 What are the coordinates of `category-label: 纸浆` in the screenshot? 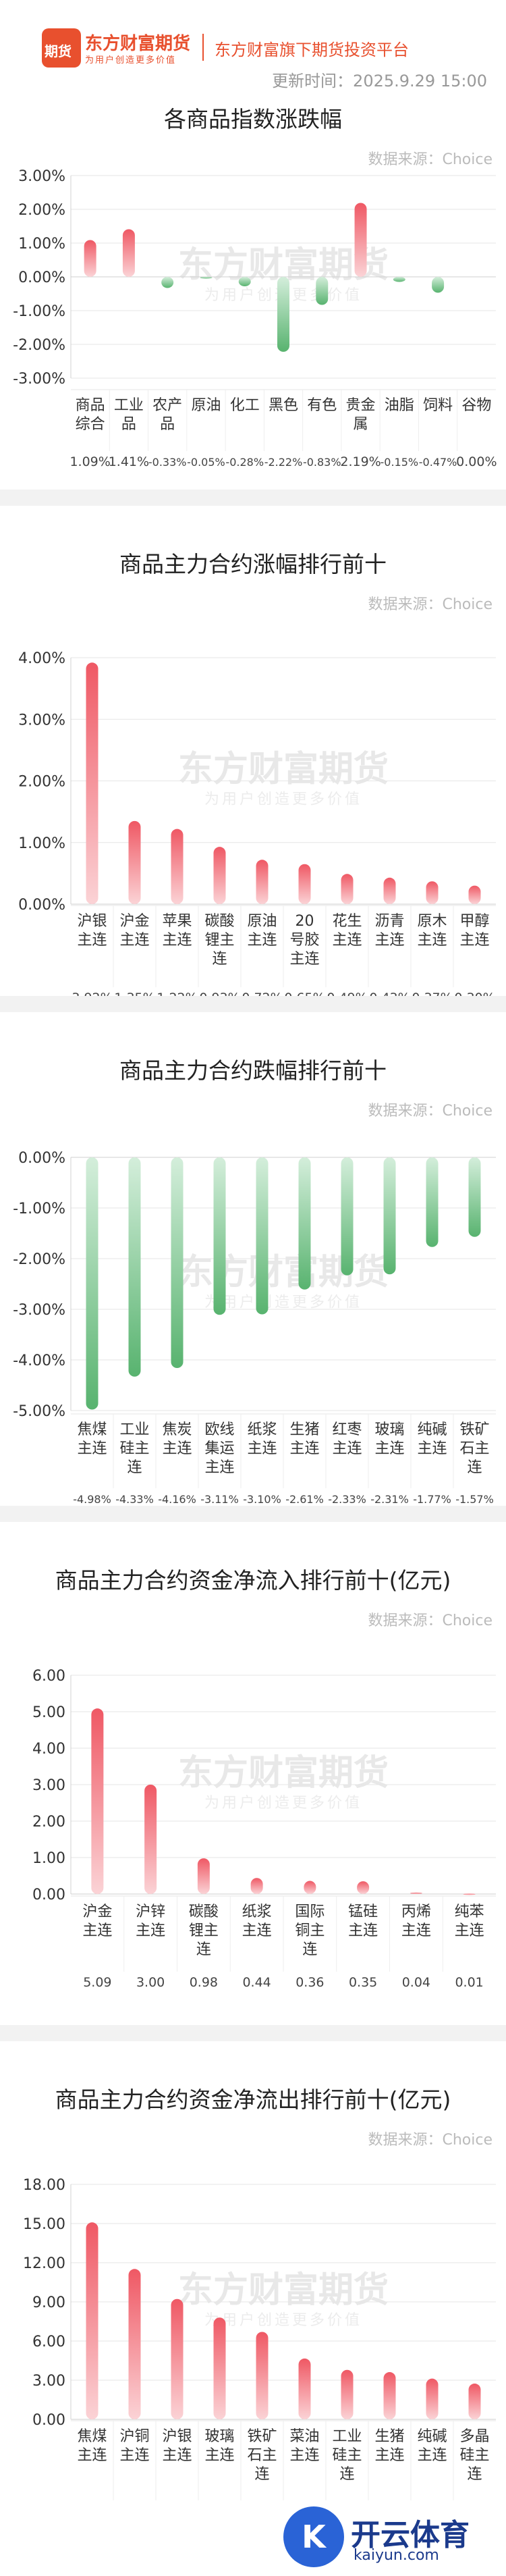 It's located at (262, 1429).